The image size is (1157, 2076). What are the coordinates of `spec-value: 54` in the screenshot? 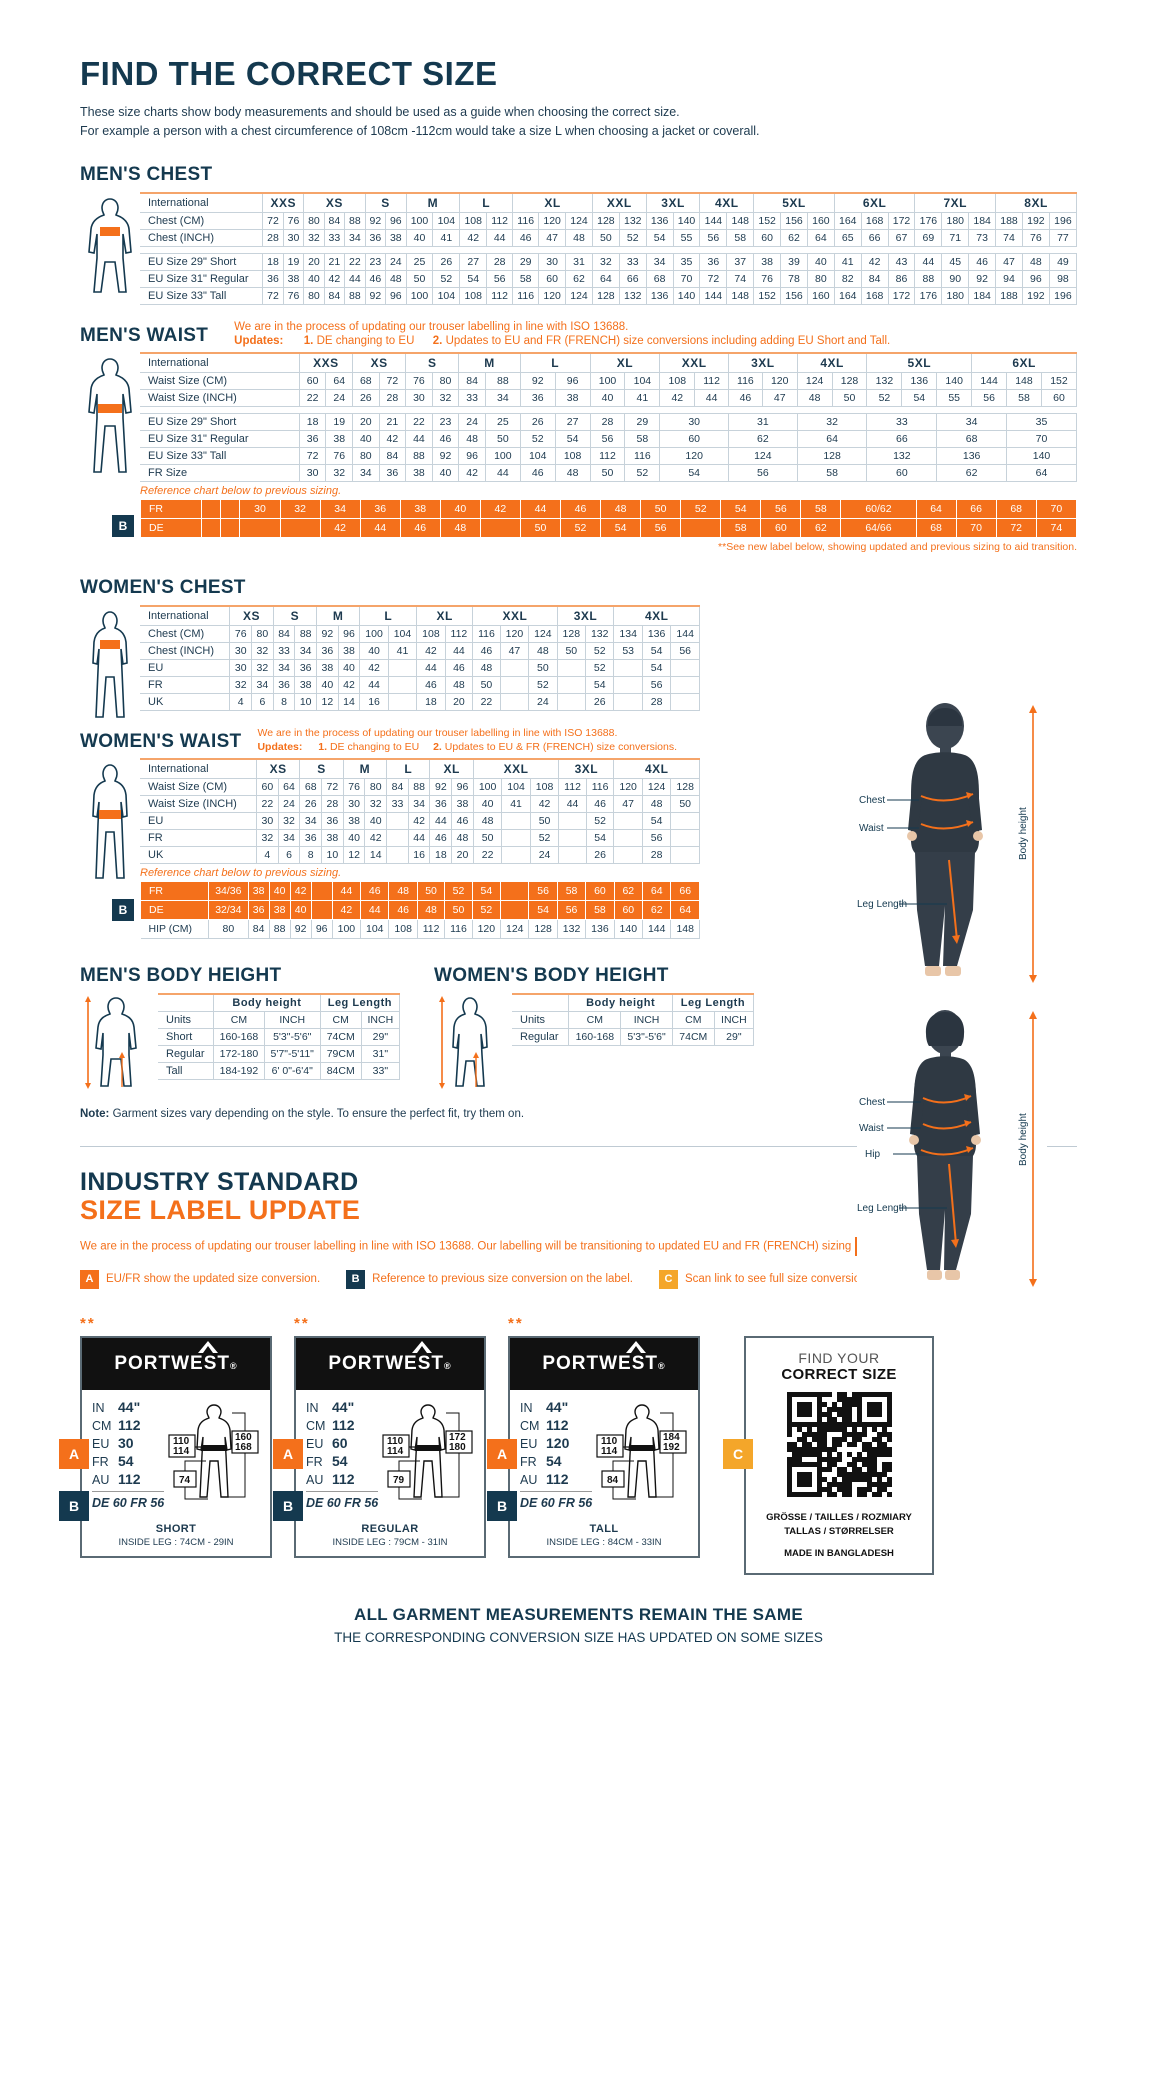 It's located at (340, 1460).